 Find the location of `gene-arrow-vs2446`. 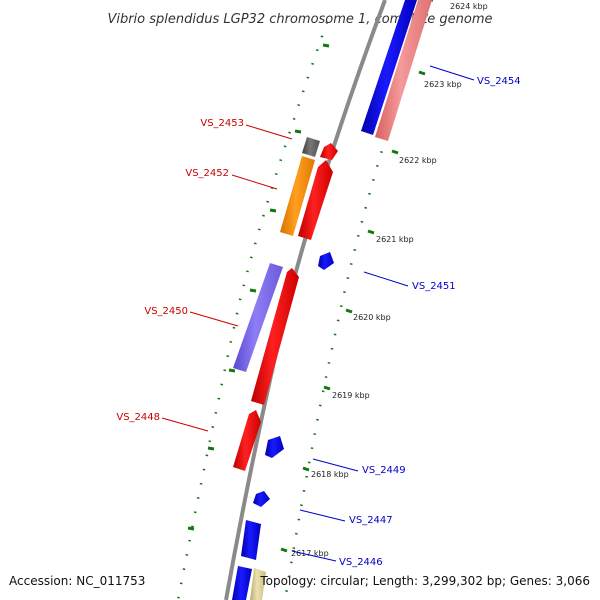

gene-arrow-vs2446 is located at coordinates (251, 540).